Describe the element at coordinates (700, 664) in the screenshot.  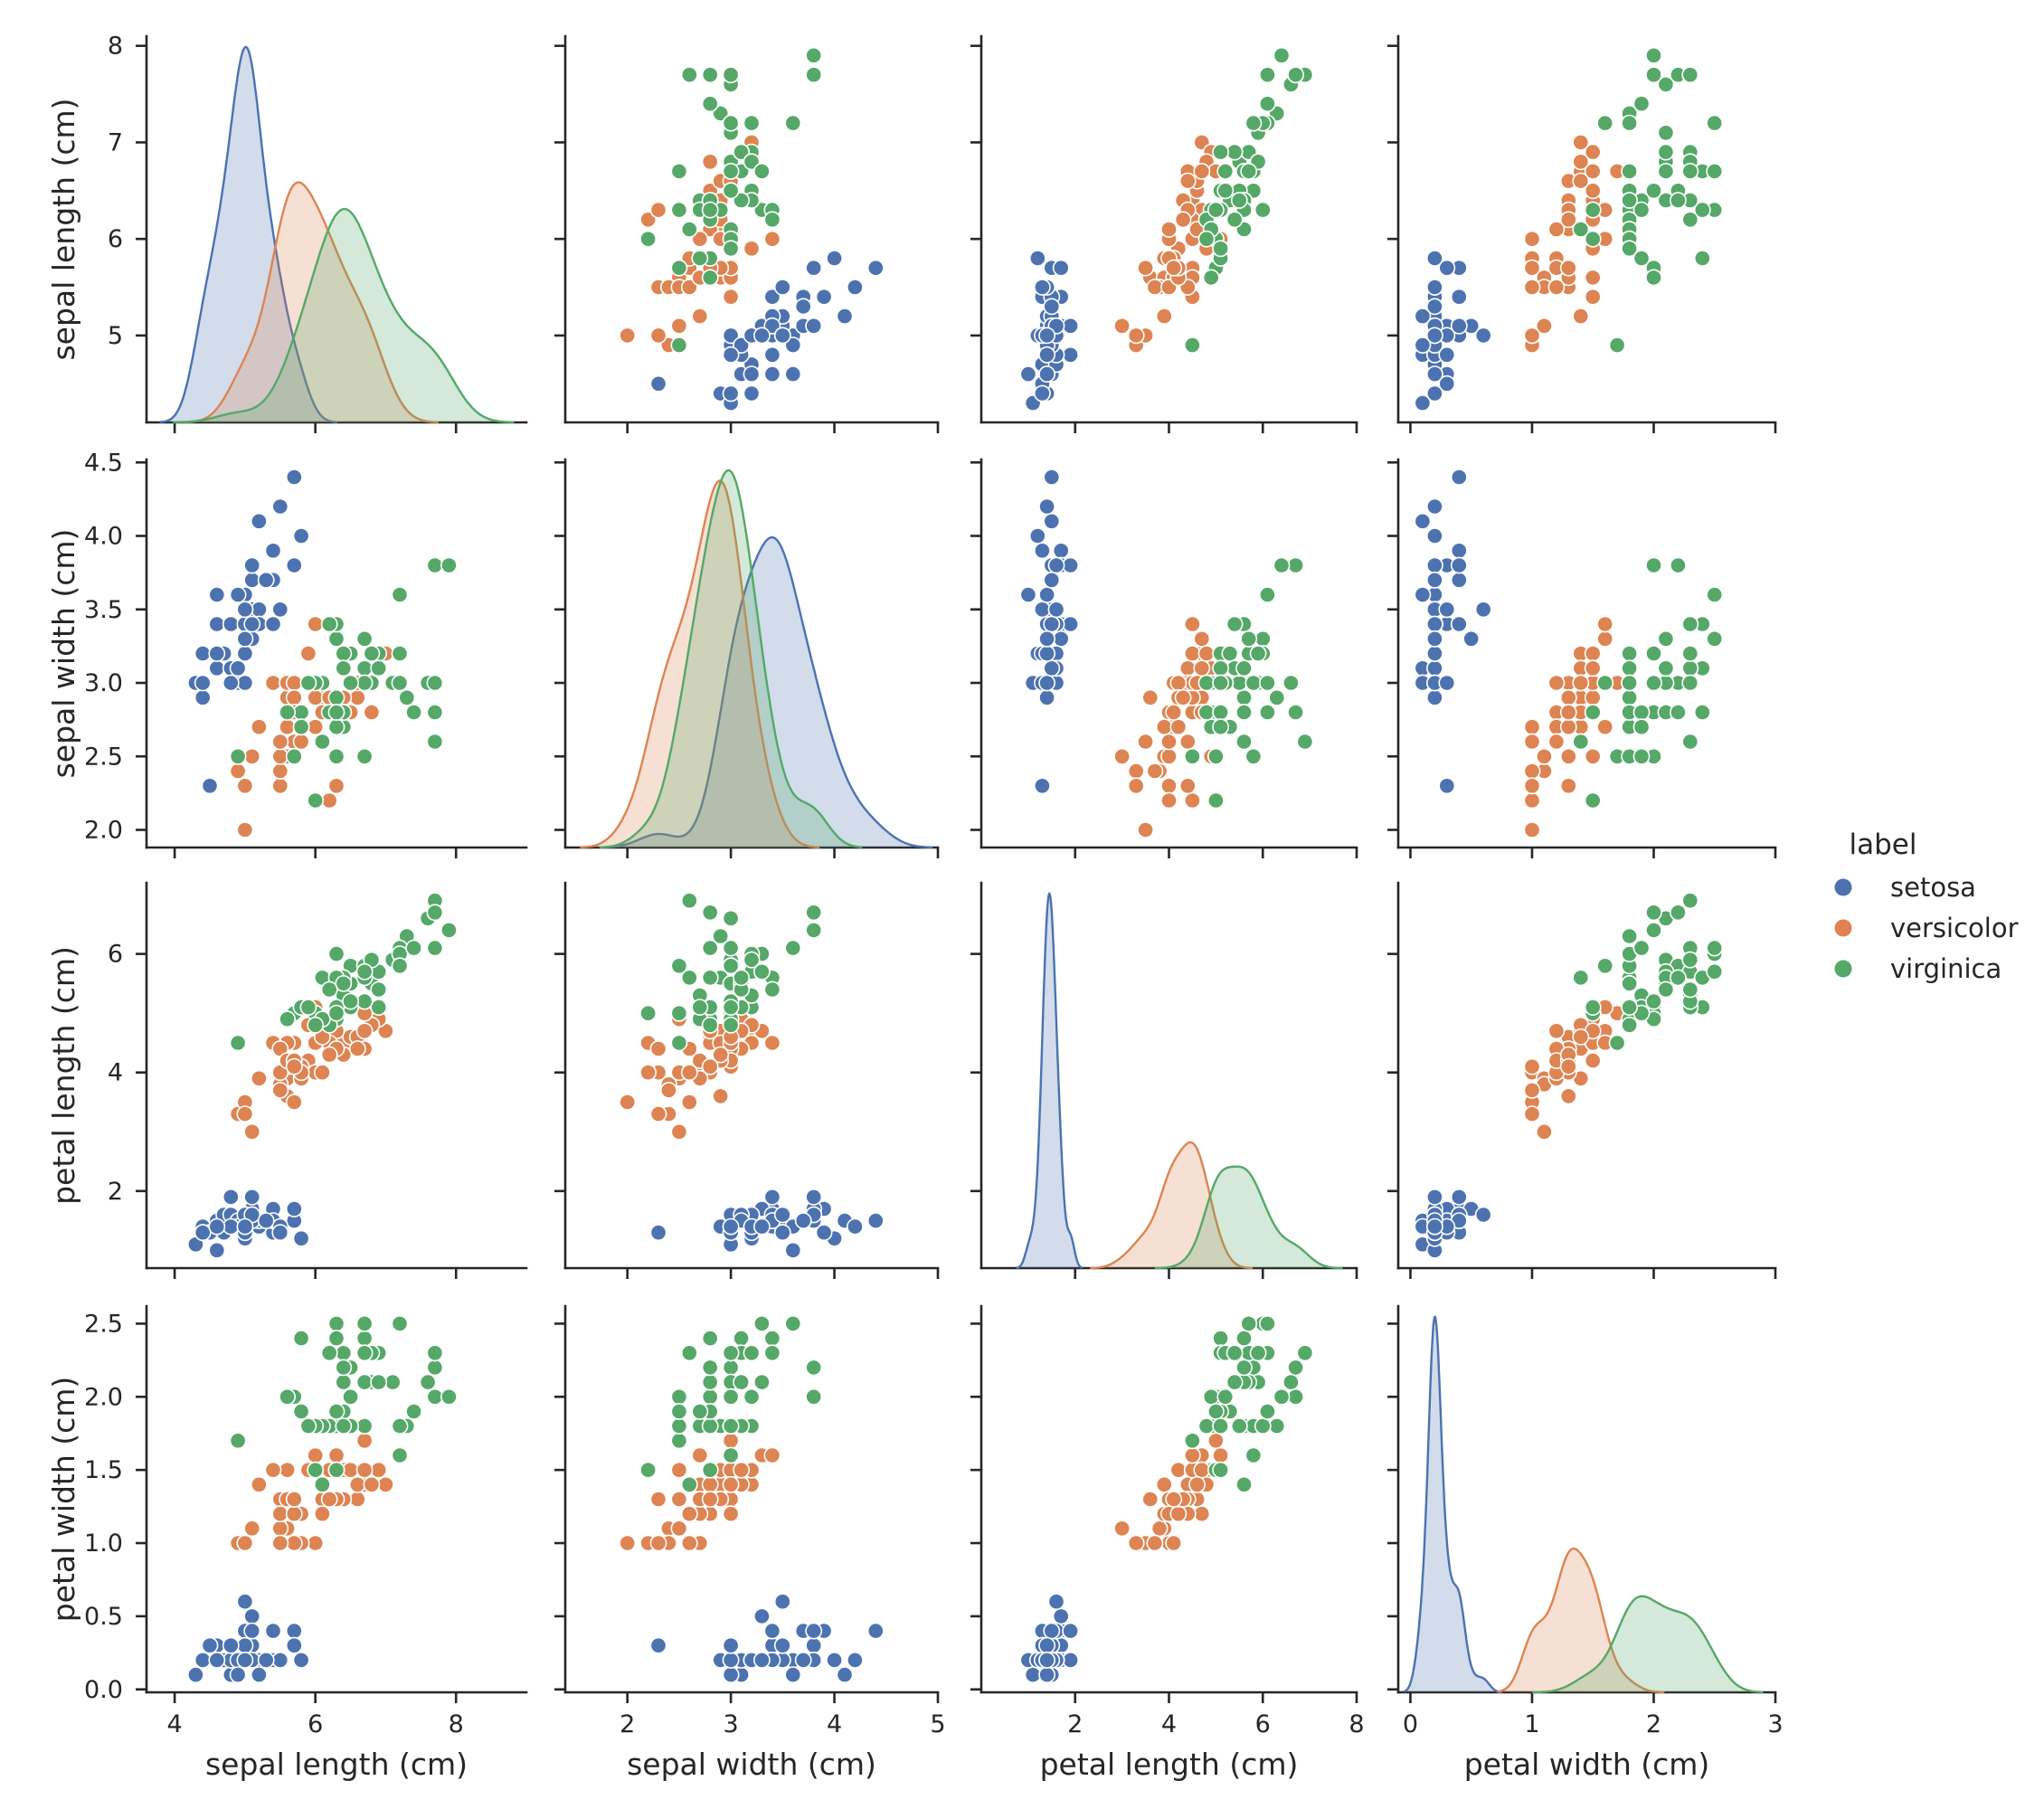
I see `kde-fill-versicolor` at that location.